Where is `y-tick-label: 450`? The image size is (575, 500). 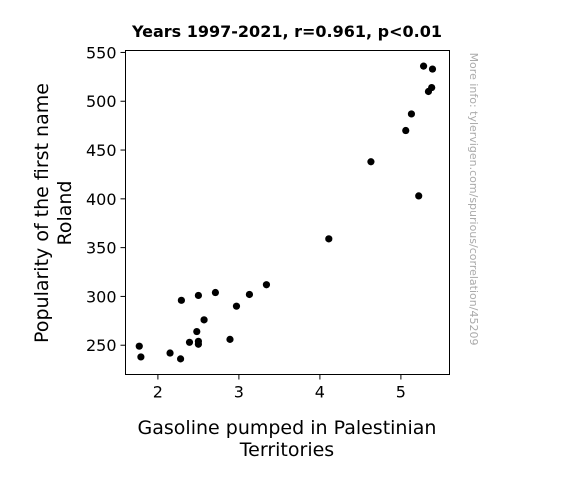 y-tick-label: 450 is located at coordinates (101, 150).